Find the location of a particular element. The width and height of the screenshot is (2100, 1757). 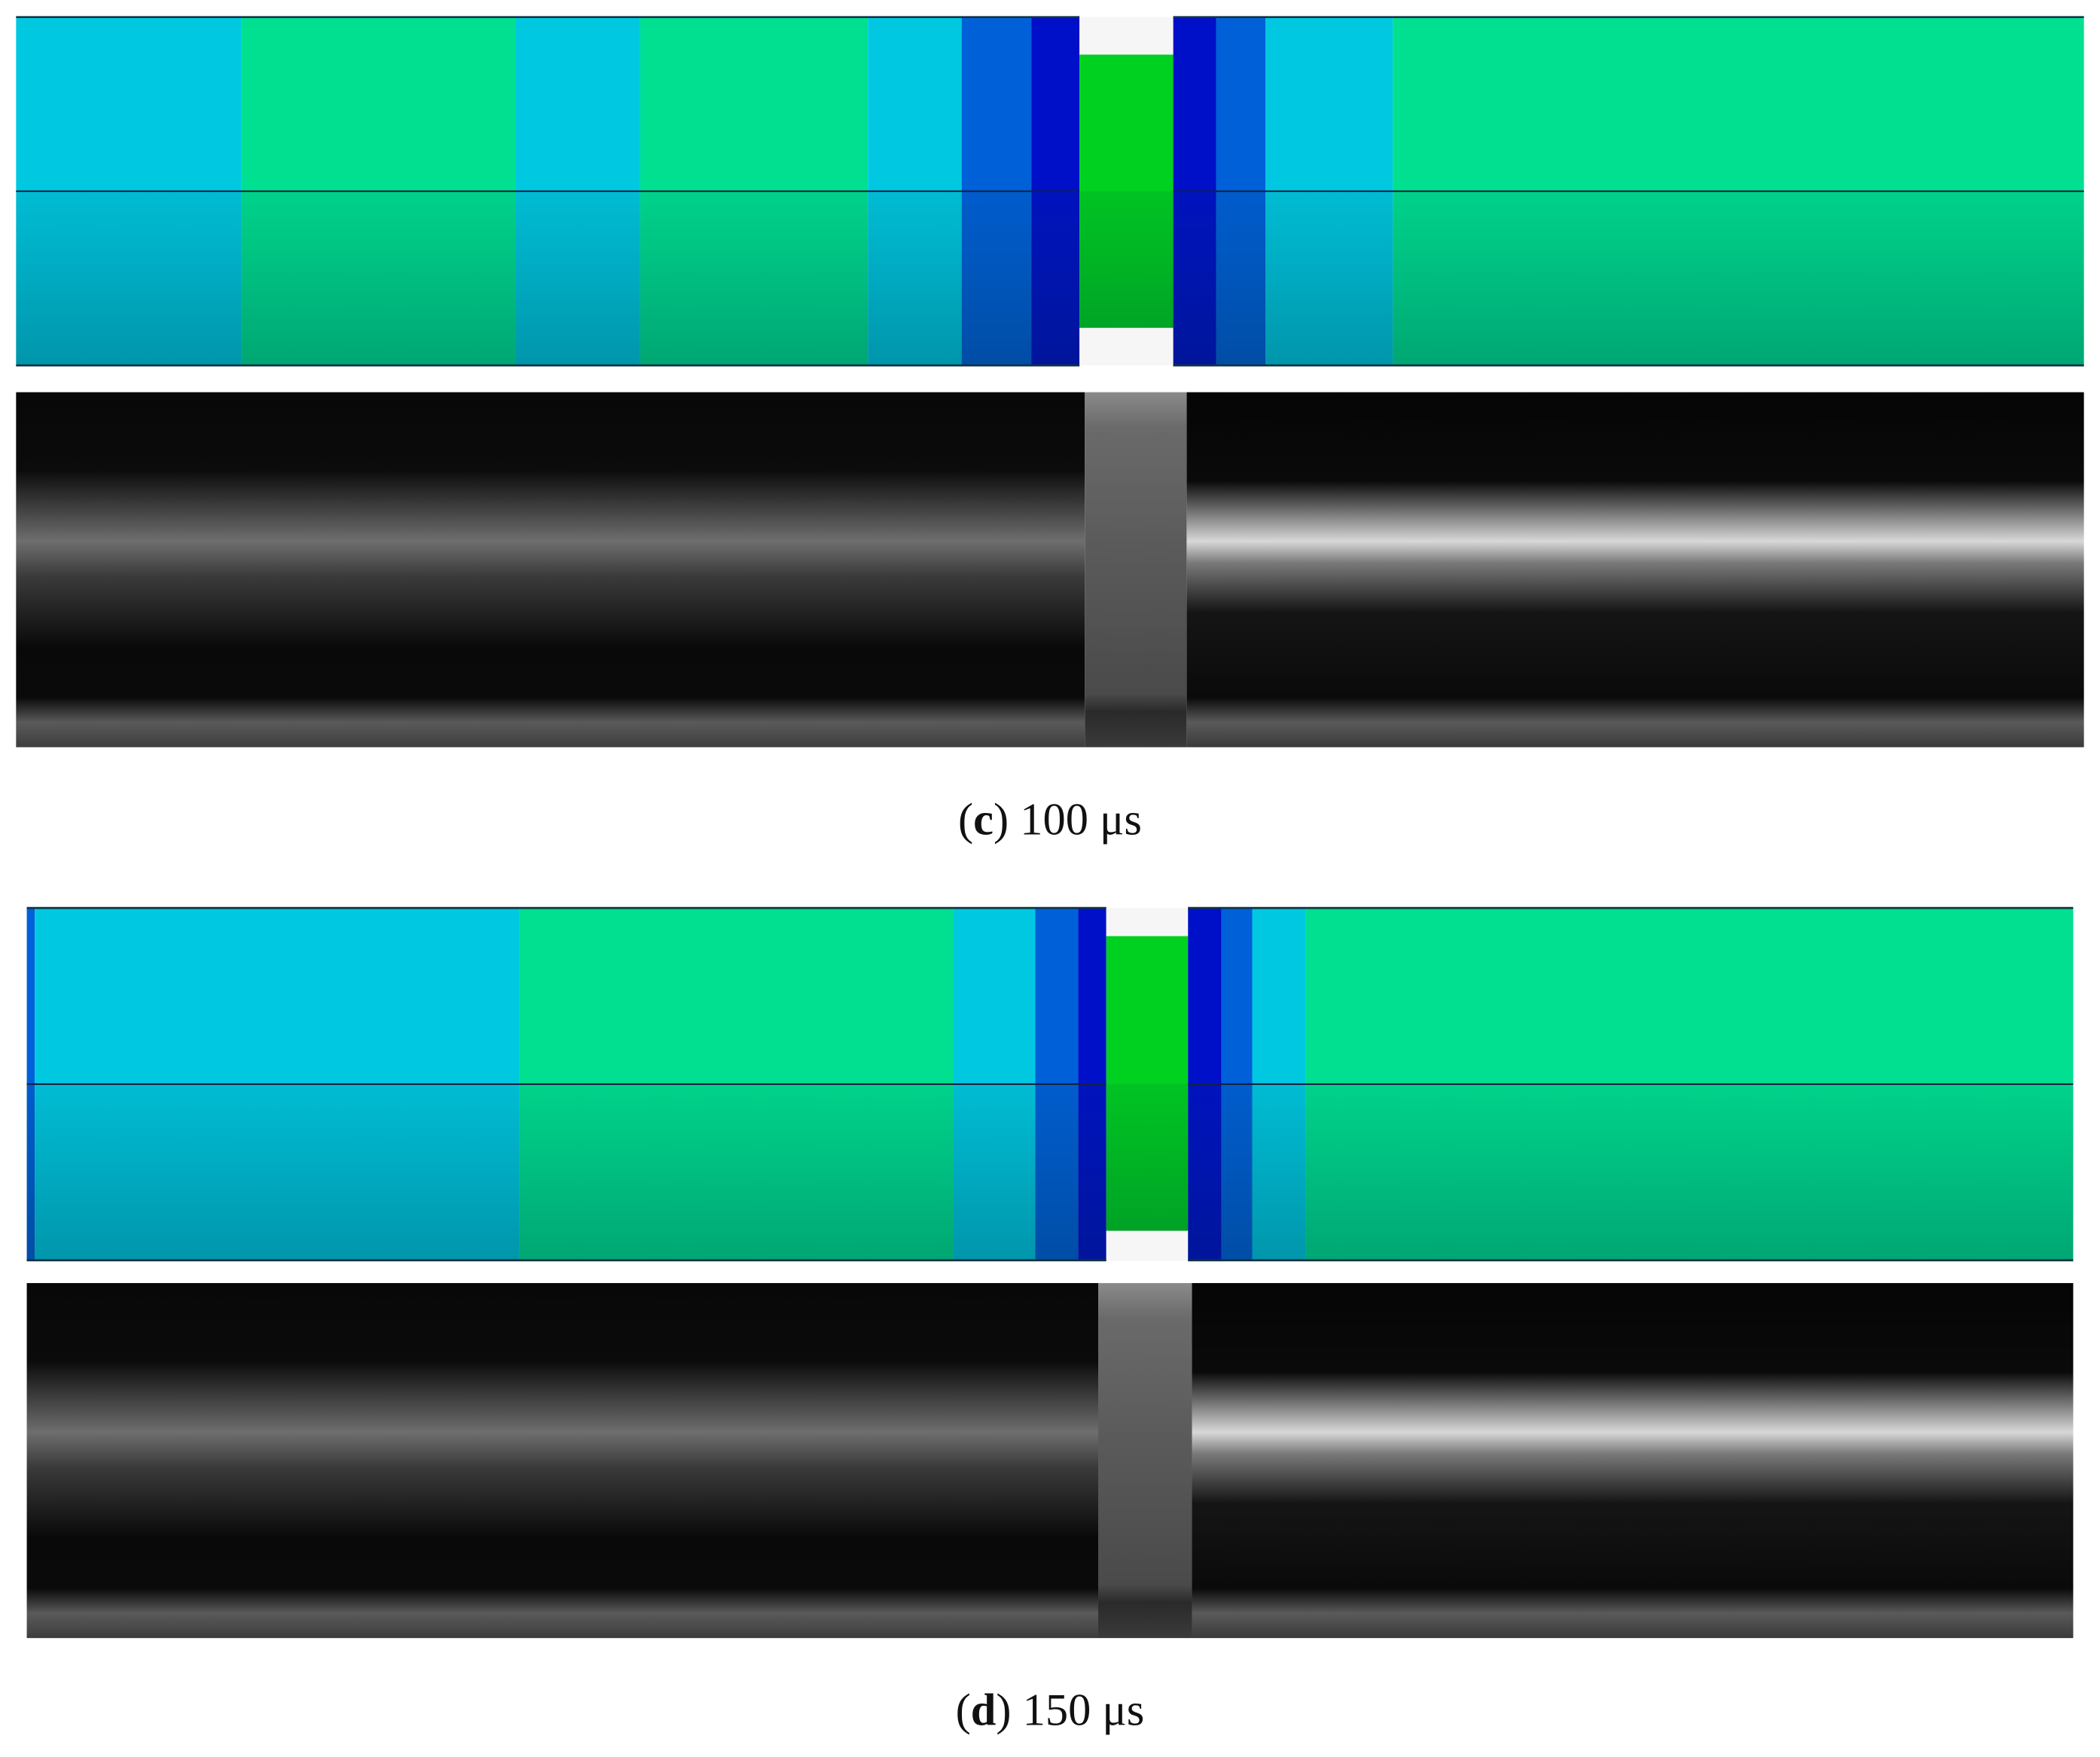

caption-label: d is located at coordinates (984, 1710).